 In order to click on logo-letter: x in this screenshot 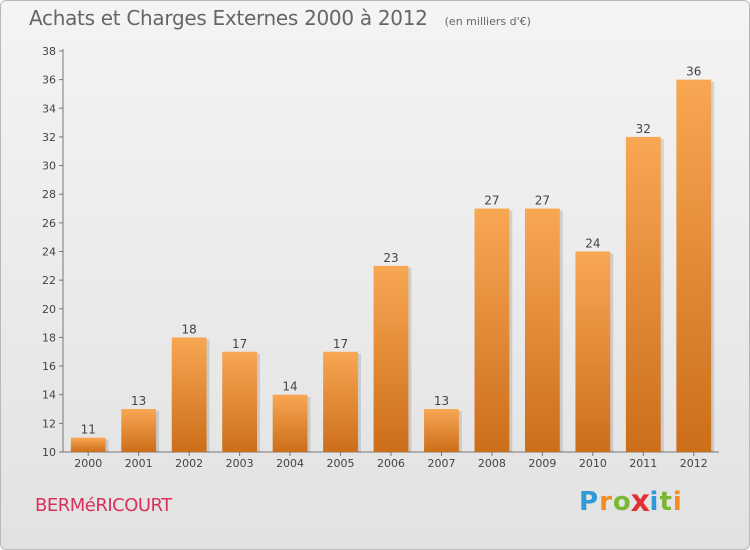, I will do `click(640, 502)`.